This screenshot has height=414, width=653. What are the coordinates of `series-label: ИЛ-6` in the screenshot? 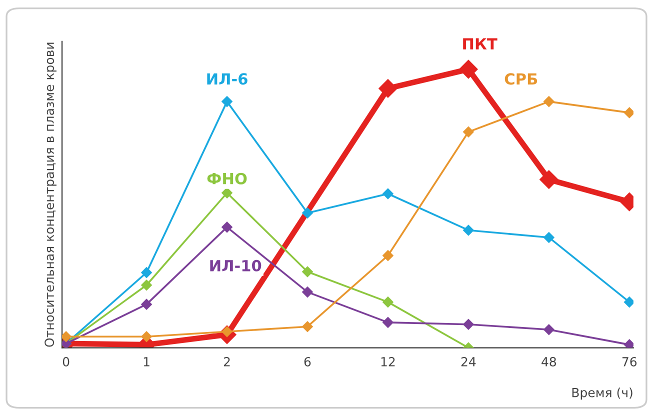 It's located at (227, 79).